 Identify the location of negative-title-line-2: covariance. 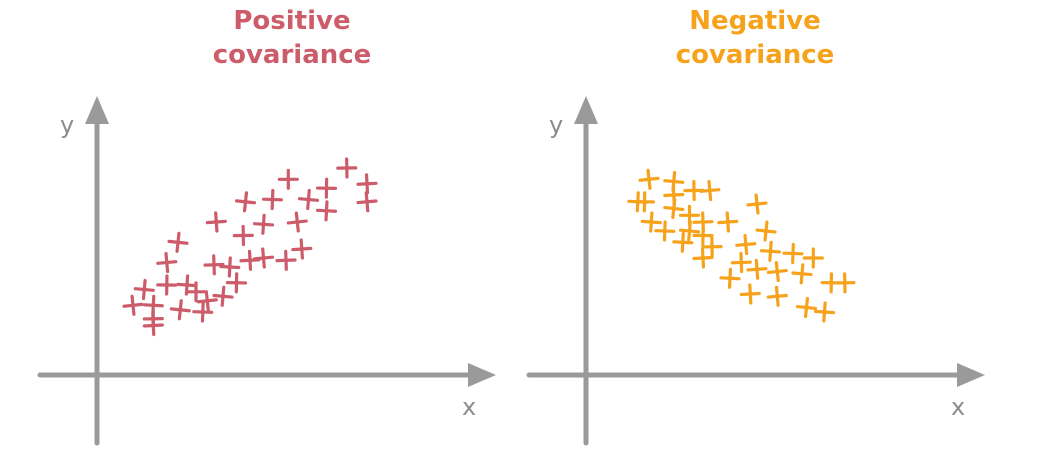
(755, 55).